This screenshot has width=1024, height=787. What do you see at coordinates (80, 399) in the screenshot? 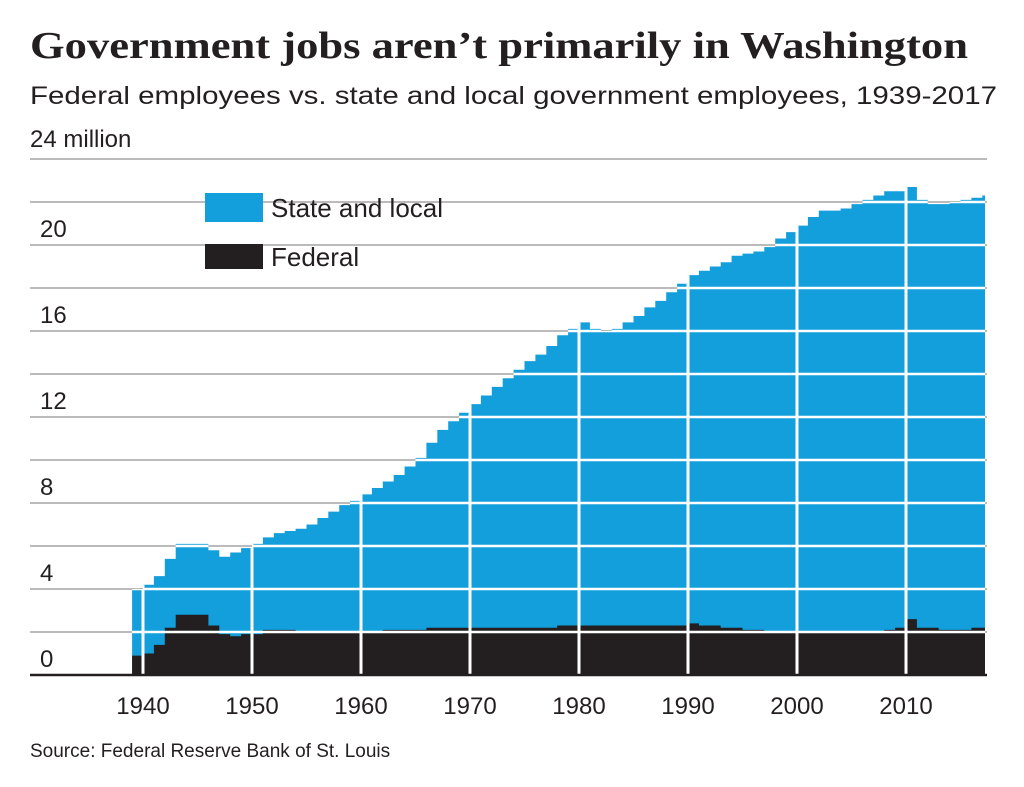
I see `y-tick-labels: 0 4 8 12 16 20 24 million` at bounding box center [80, 399].